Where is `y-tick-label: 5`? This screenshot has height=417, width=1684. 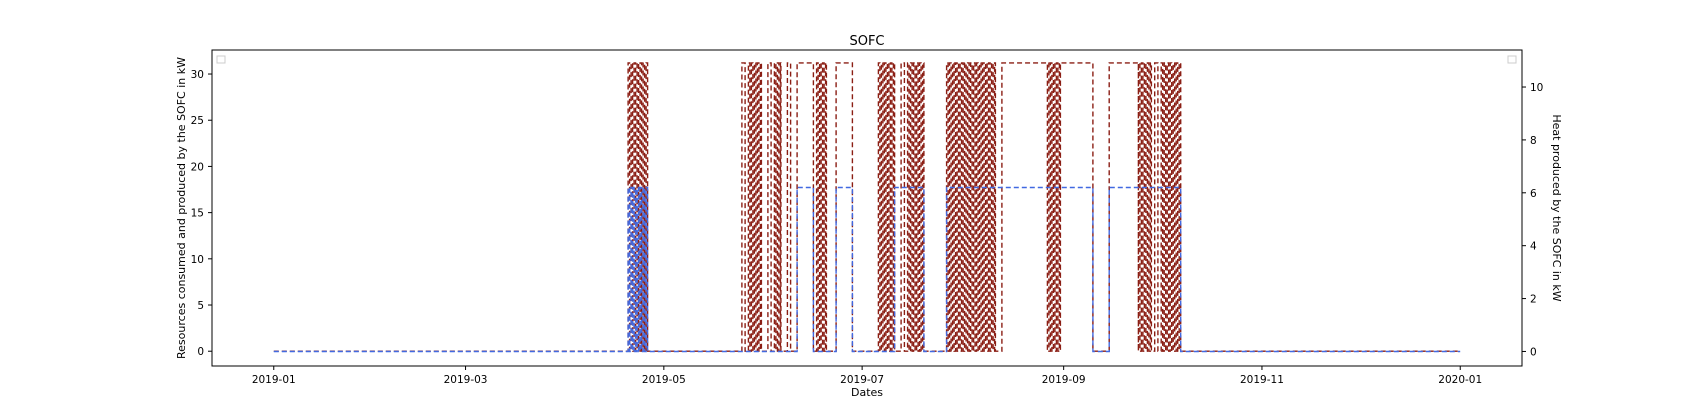
y-tick-label: 5 is located at coordinates (200, 306).